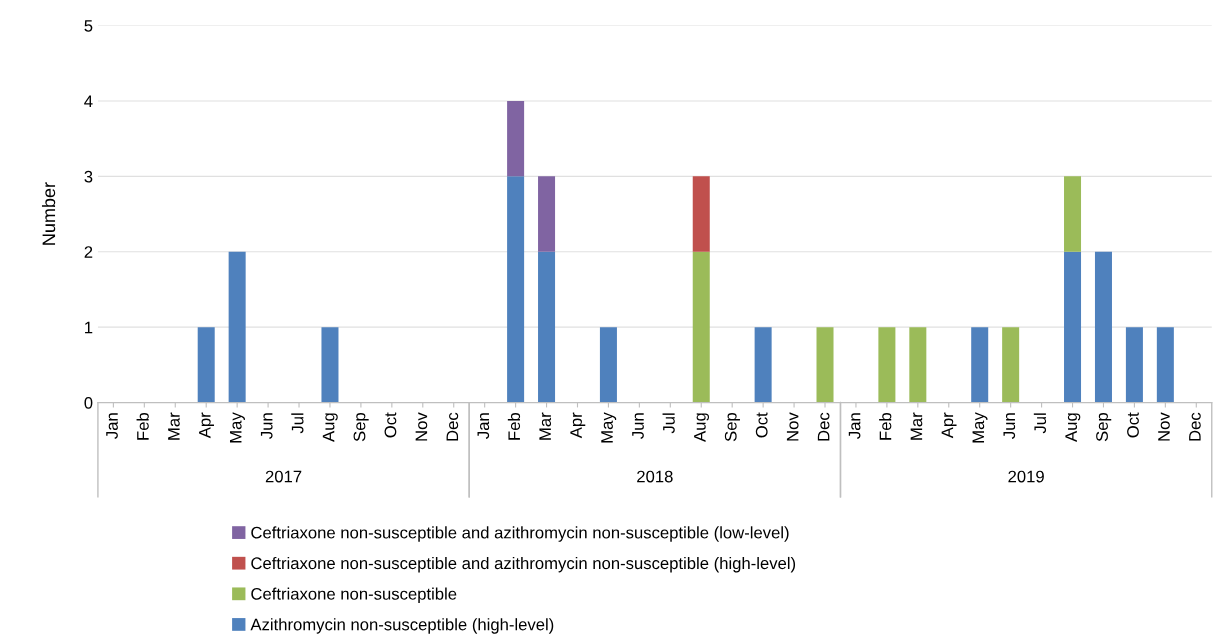  Describe the element at coordinates (1026, 476) in the screenshot. I see `text: 2019` at that location.